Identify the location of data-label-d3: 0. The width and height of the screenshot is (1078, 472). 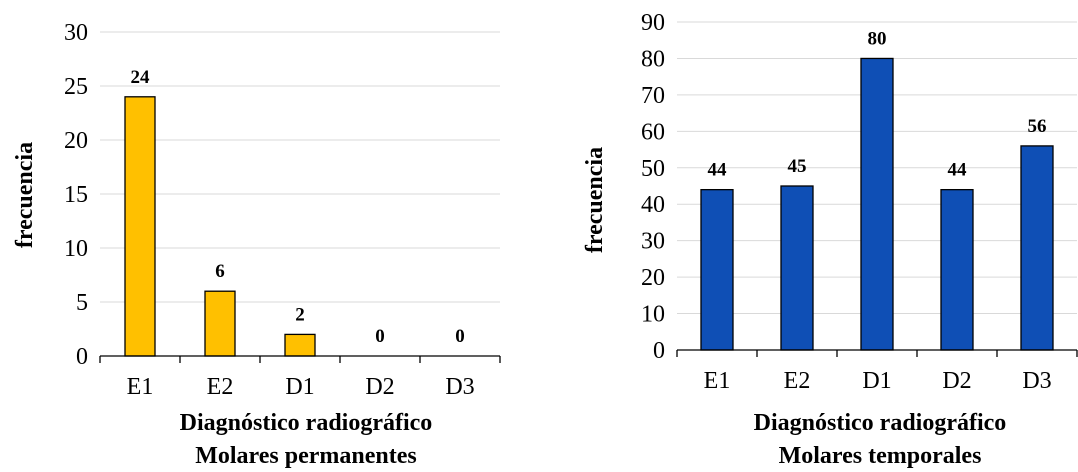
(460, 336).